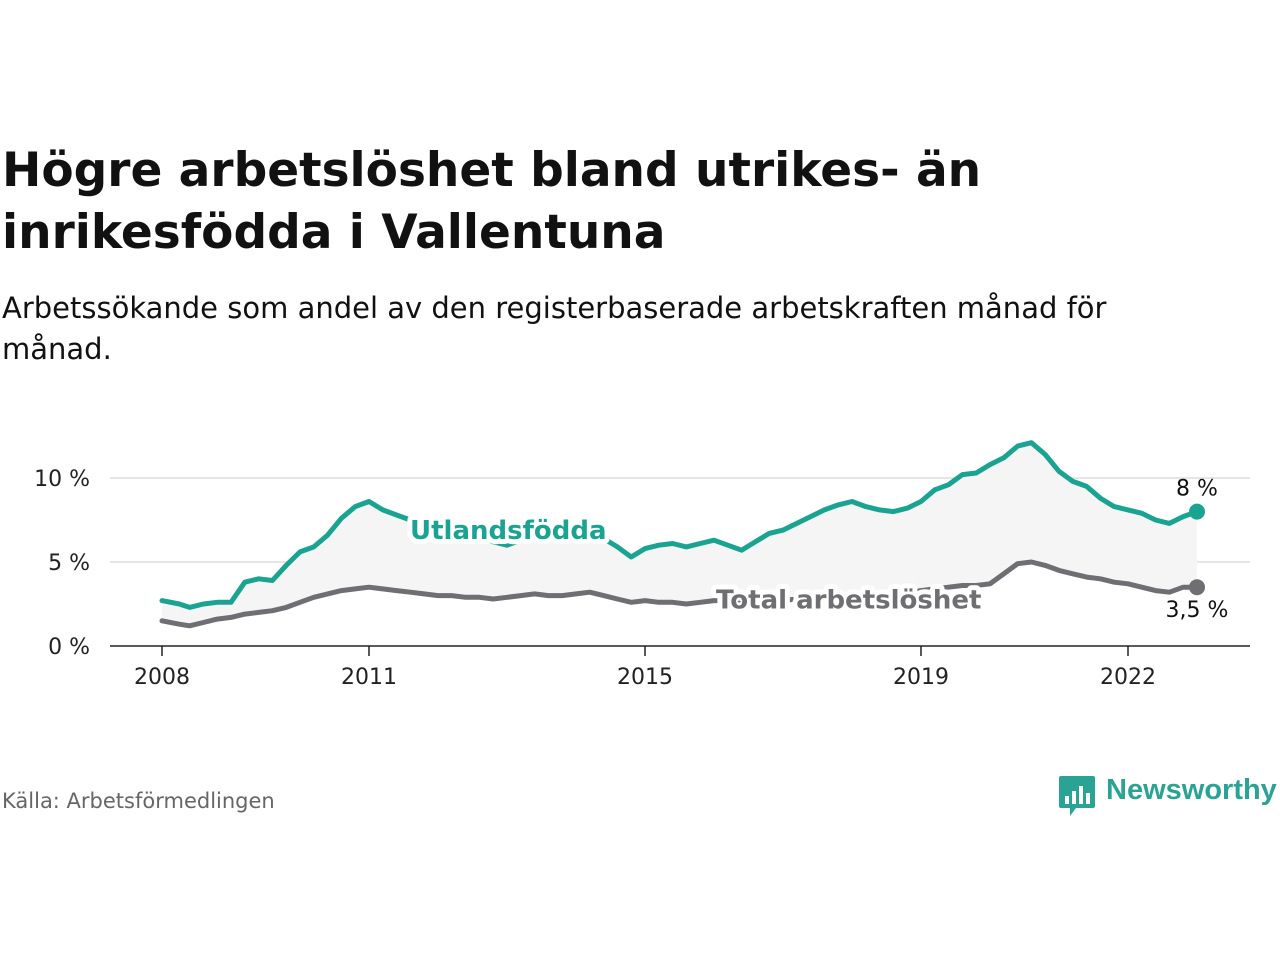 This screenshot has width=1280, height=960. I want to click on brand-name: Newsworthy, so click(1191, 790).